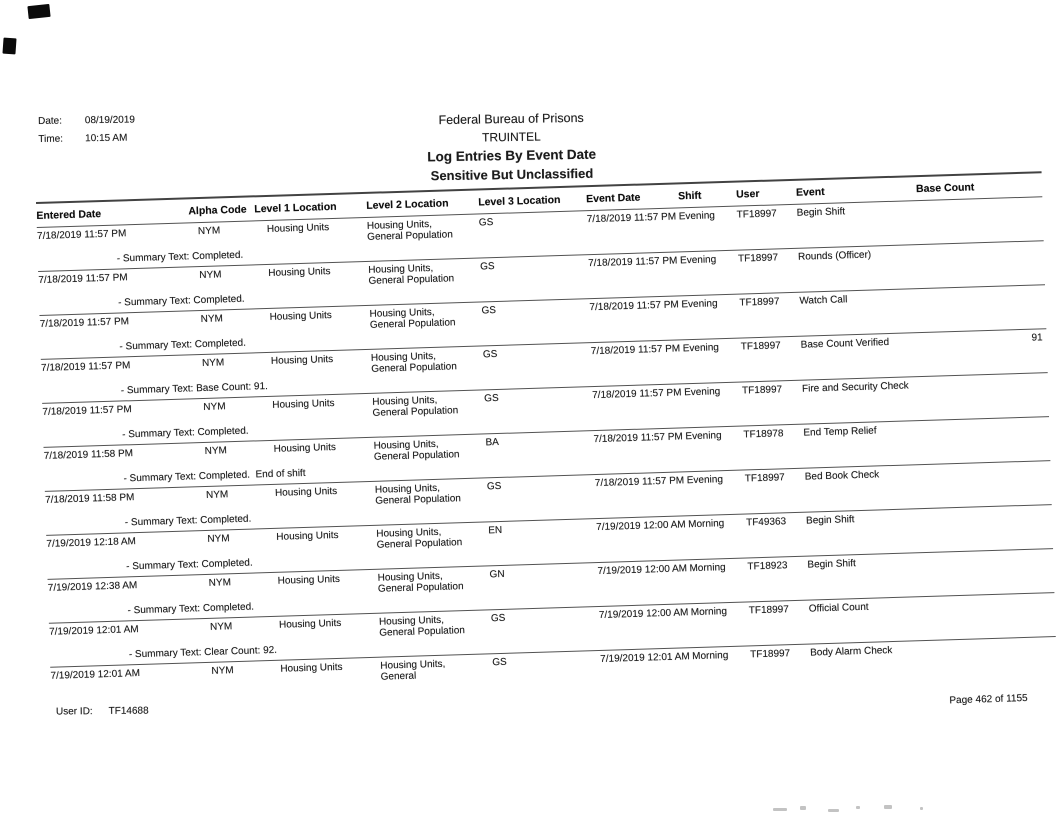 This screenshot has width=1056, height=817. What do you see at coordinates (91, 543) in the screenshot?
I see `cell-entered-date: 7/19/2019 12:18 AM` at bounding box center [91, 543].